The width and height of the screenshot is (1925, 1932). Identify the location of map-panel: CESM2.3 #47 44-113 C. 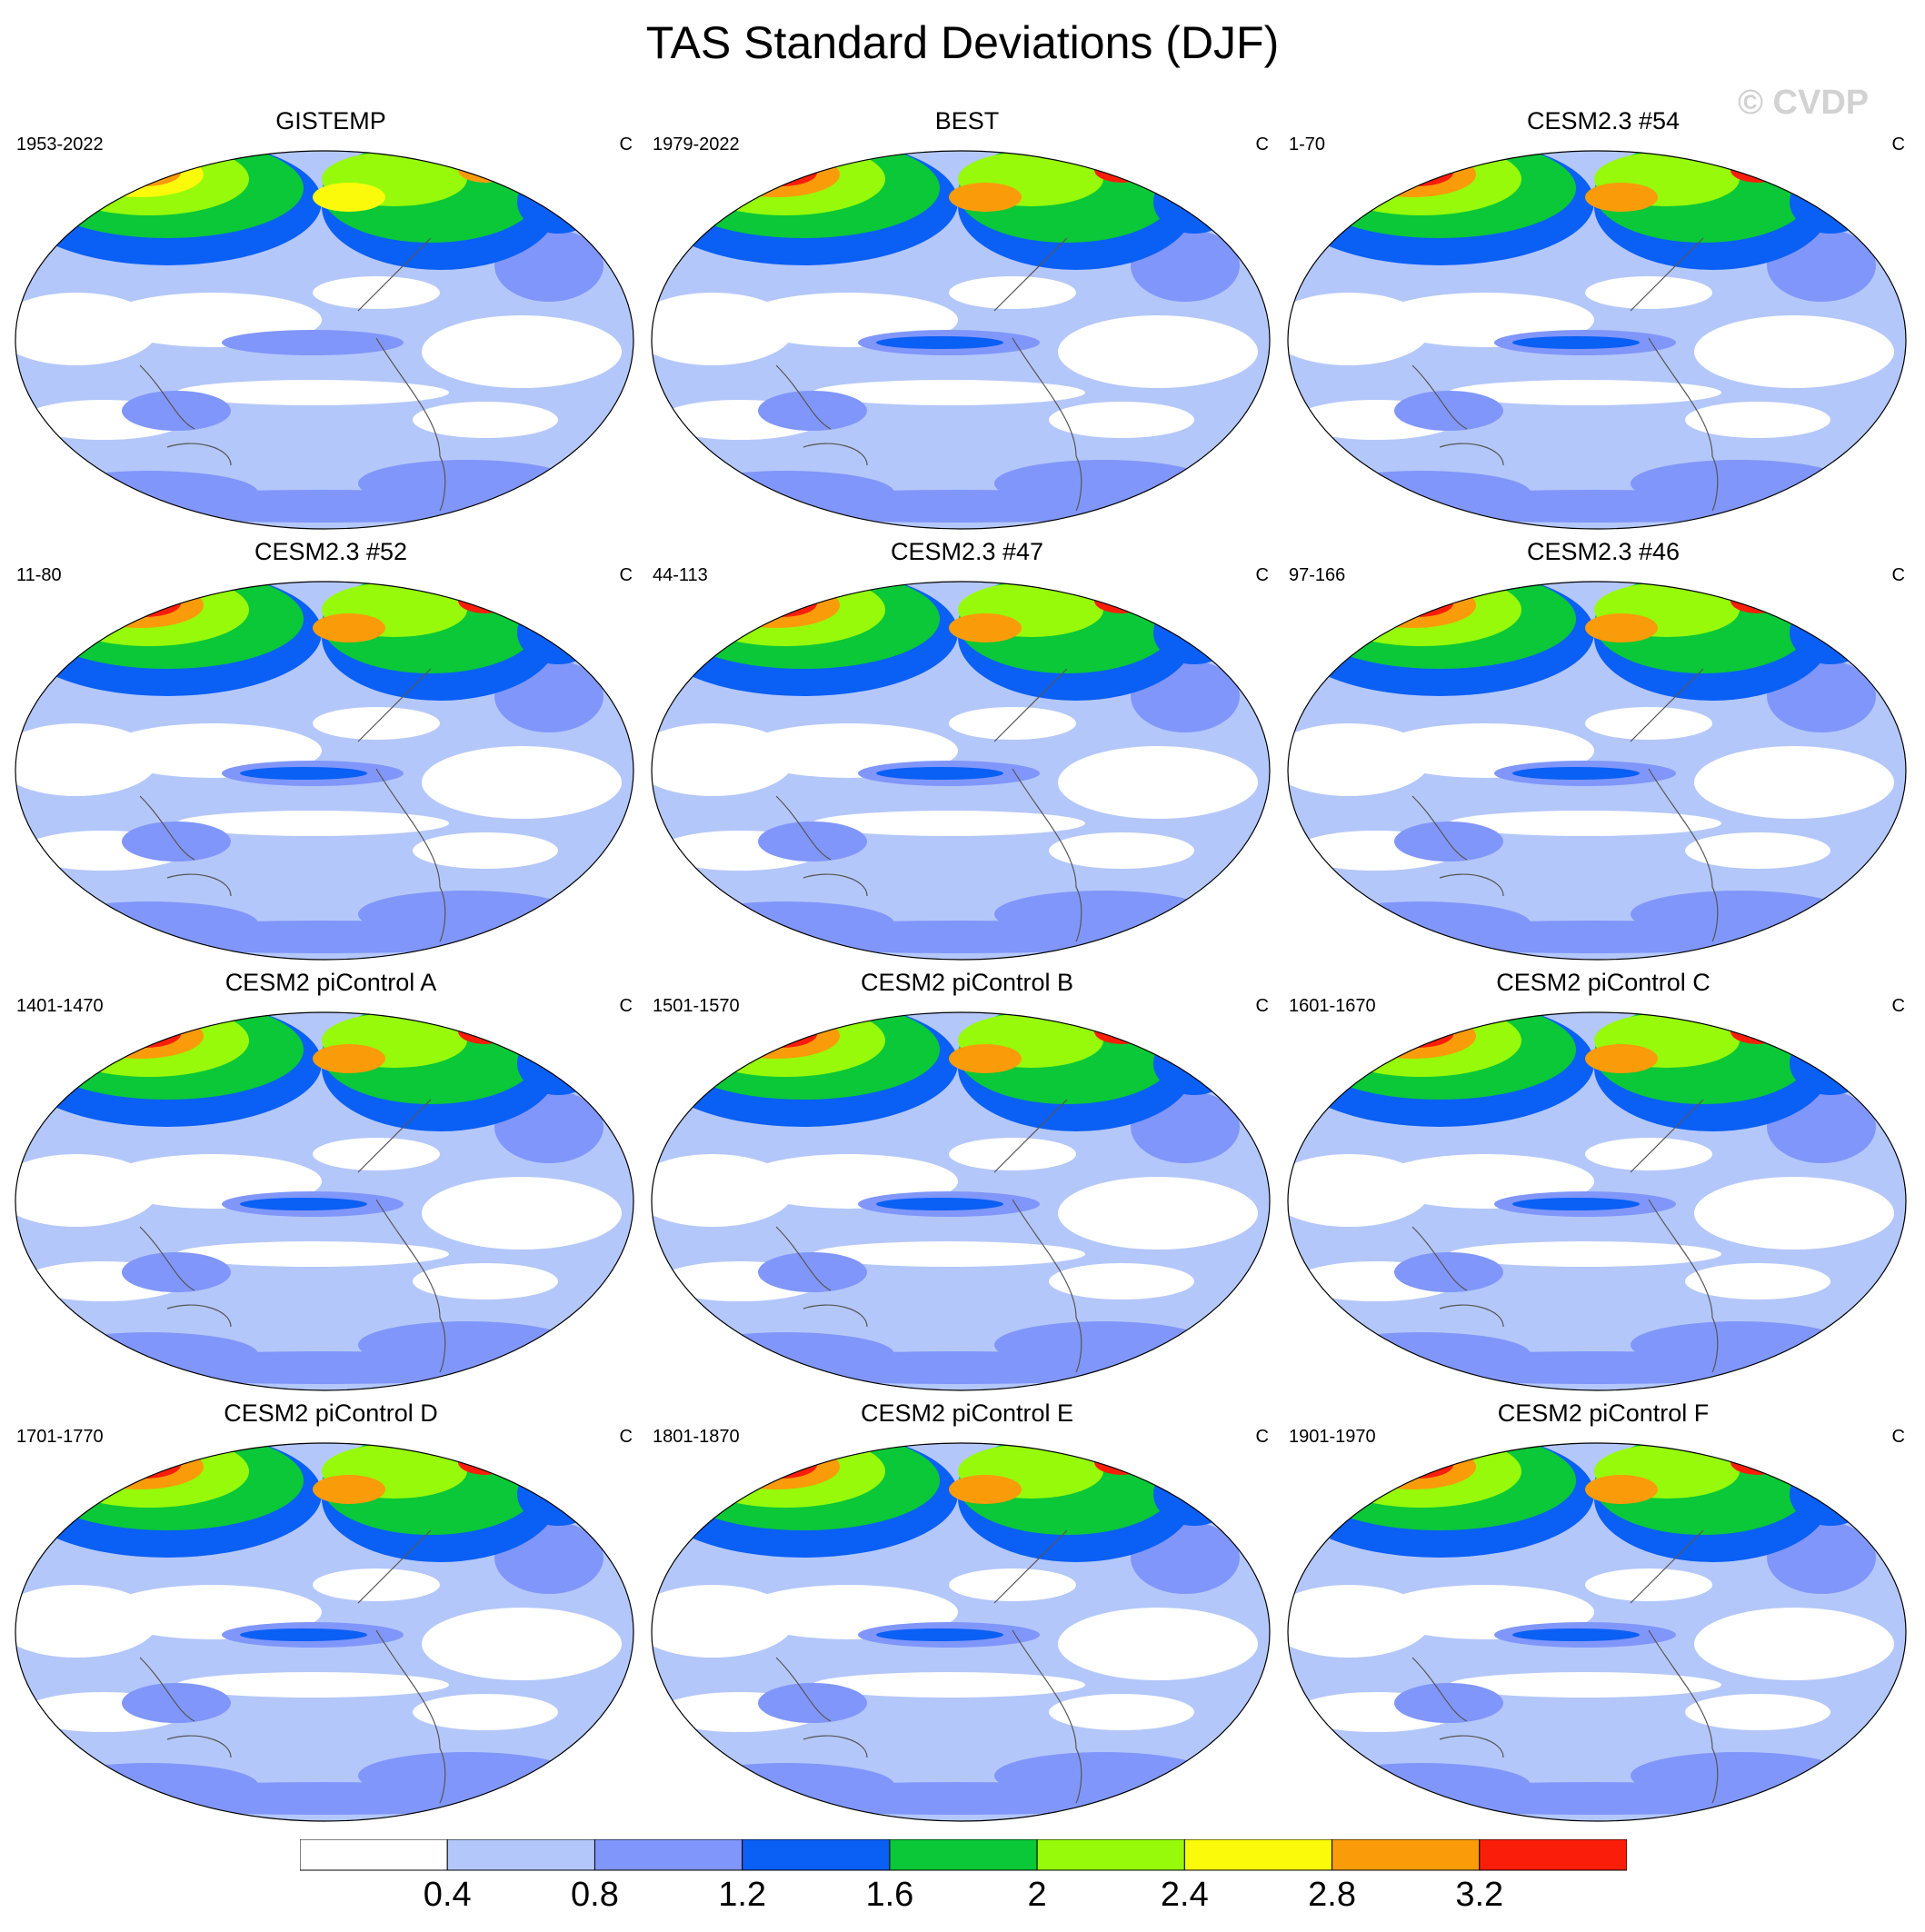
(967, 754).